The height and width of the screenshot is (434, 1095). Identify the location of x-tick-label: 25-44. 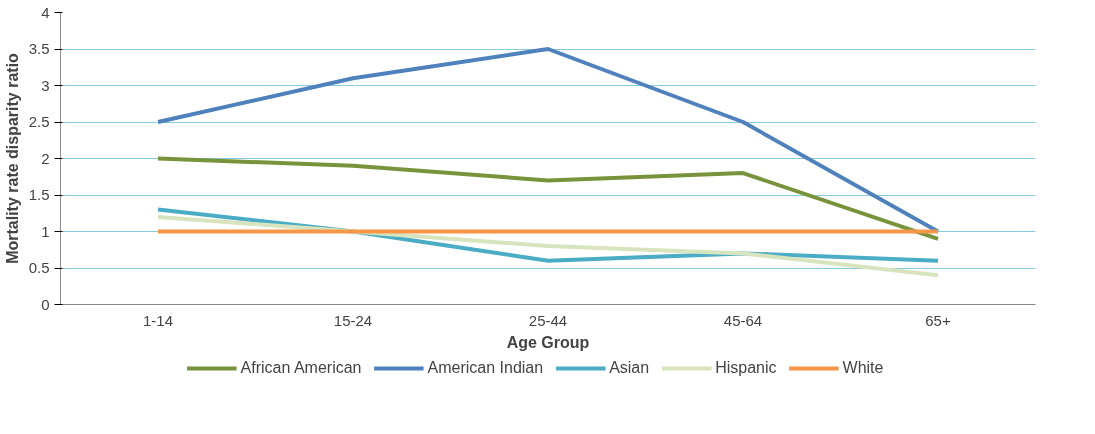
(548, 320).